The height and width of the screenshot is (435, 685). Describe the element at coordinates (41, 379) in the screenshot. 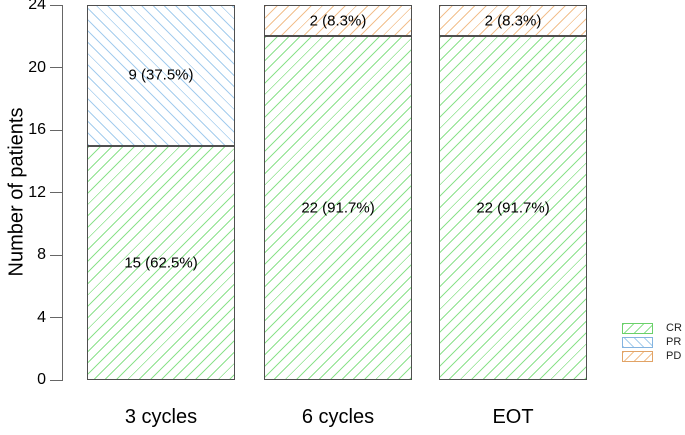

I see `y-tick-label: 0` at that location.